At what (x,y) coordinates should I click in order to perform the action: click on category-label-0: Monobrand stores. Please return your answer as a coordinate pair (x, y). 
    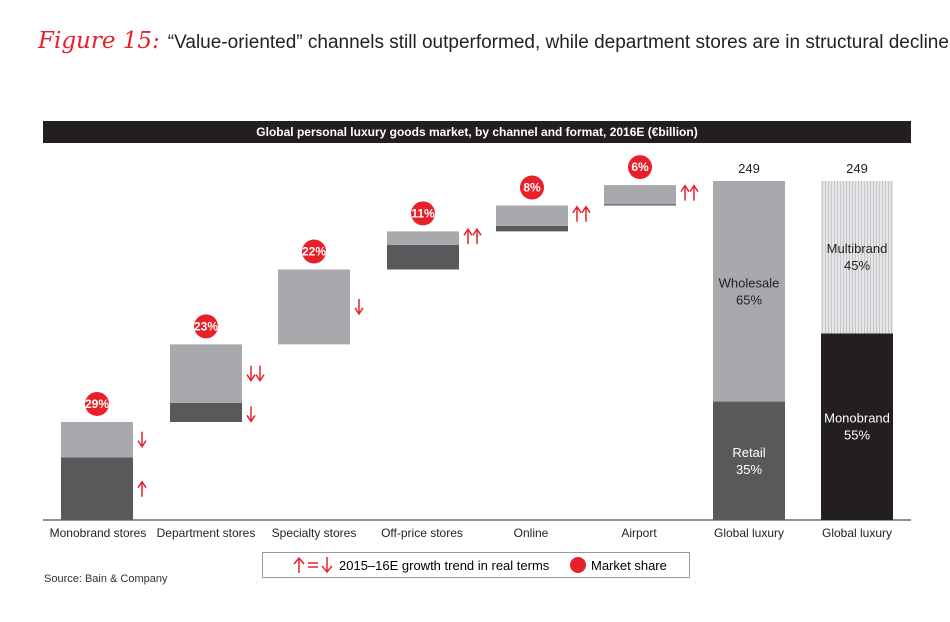
    Looking at the image, I should click on (98, 533).